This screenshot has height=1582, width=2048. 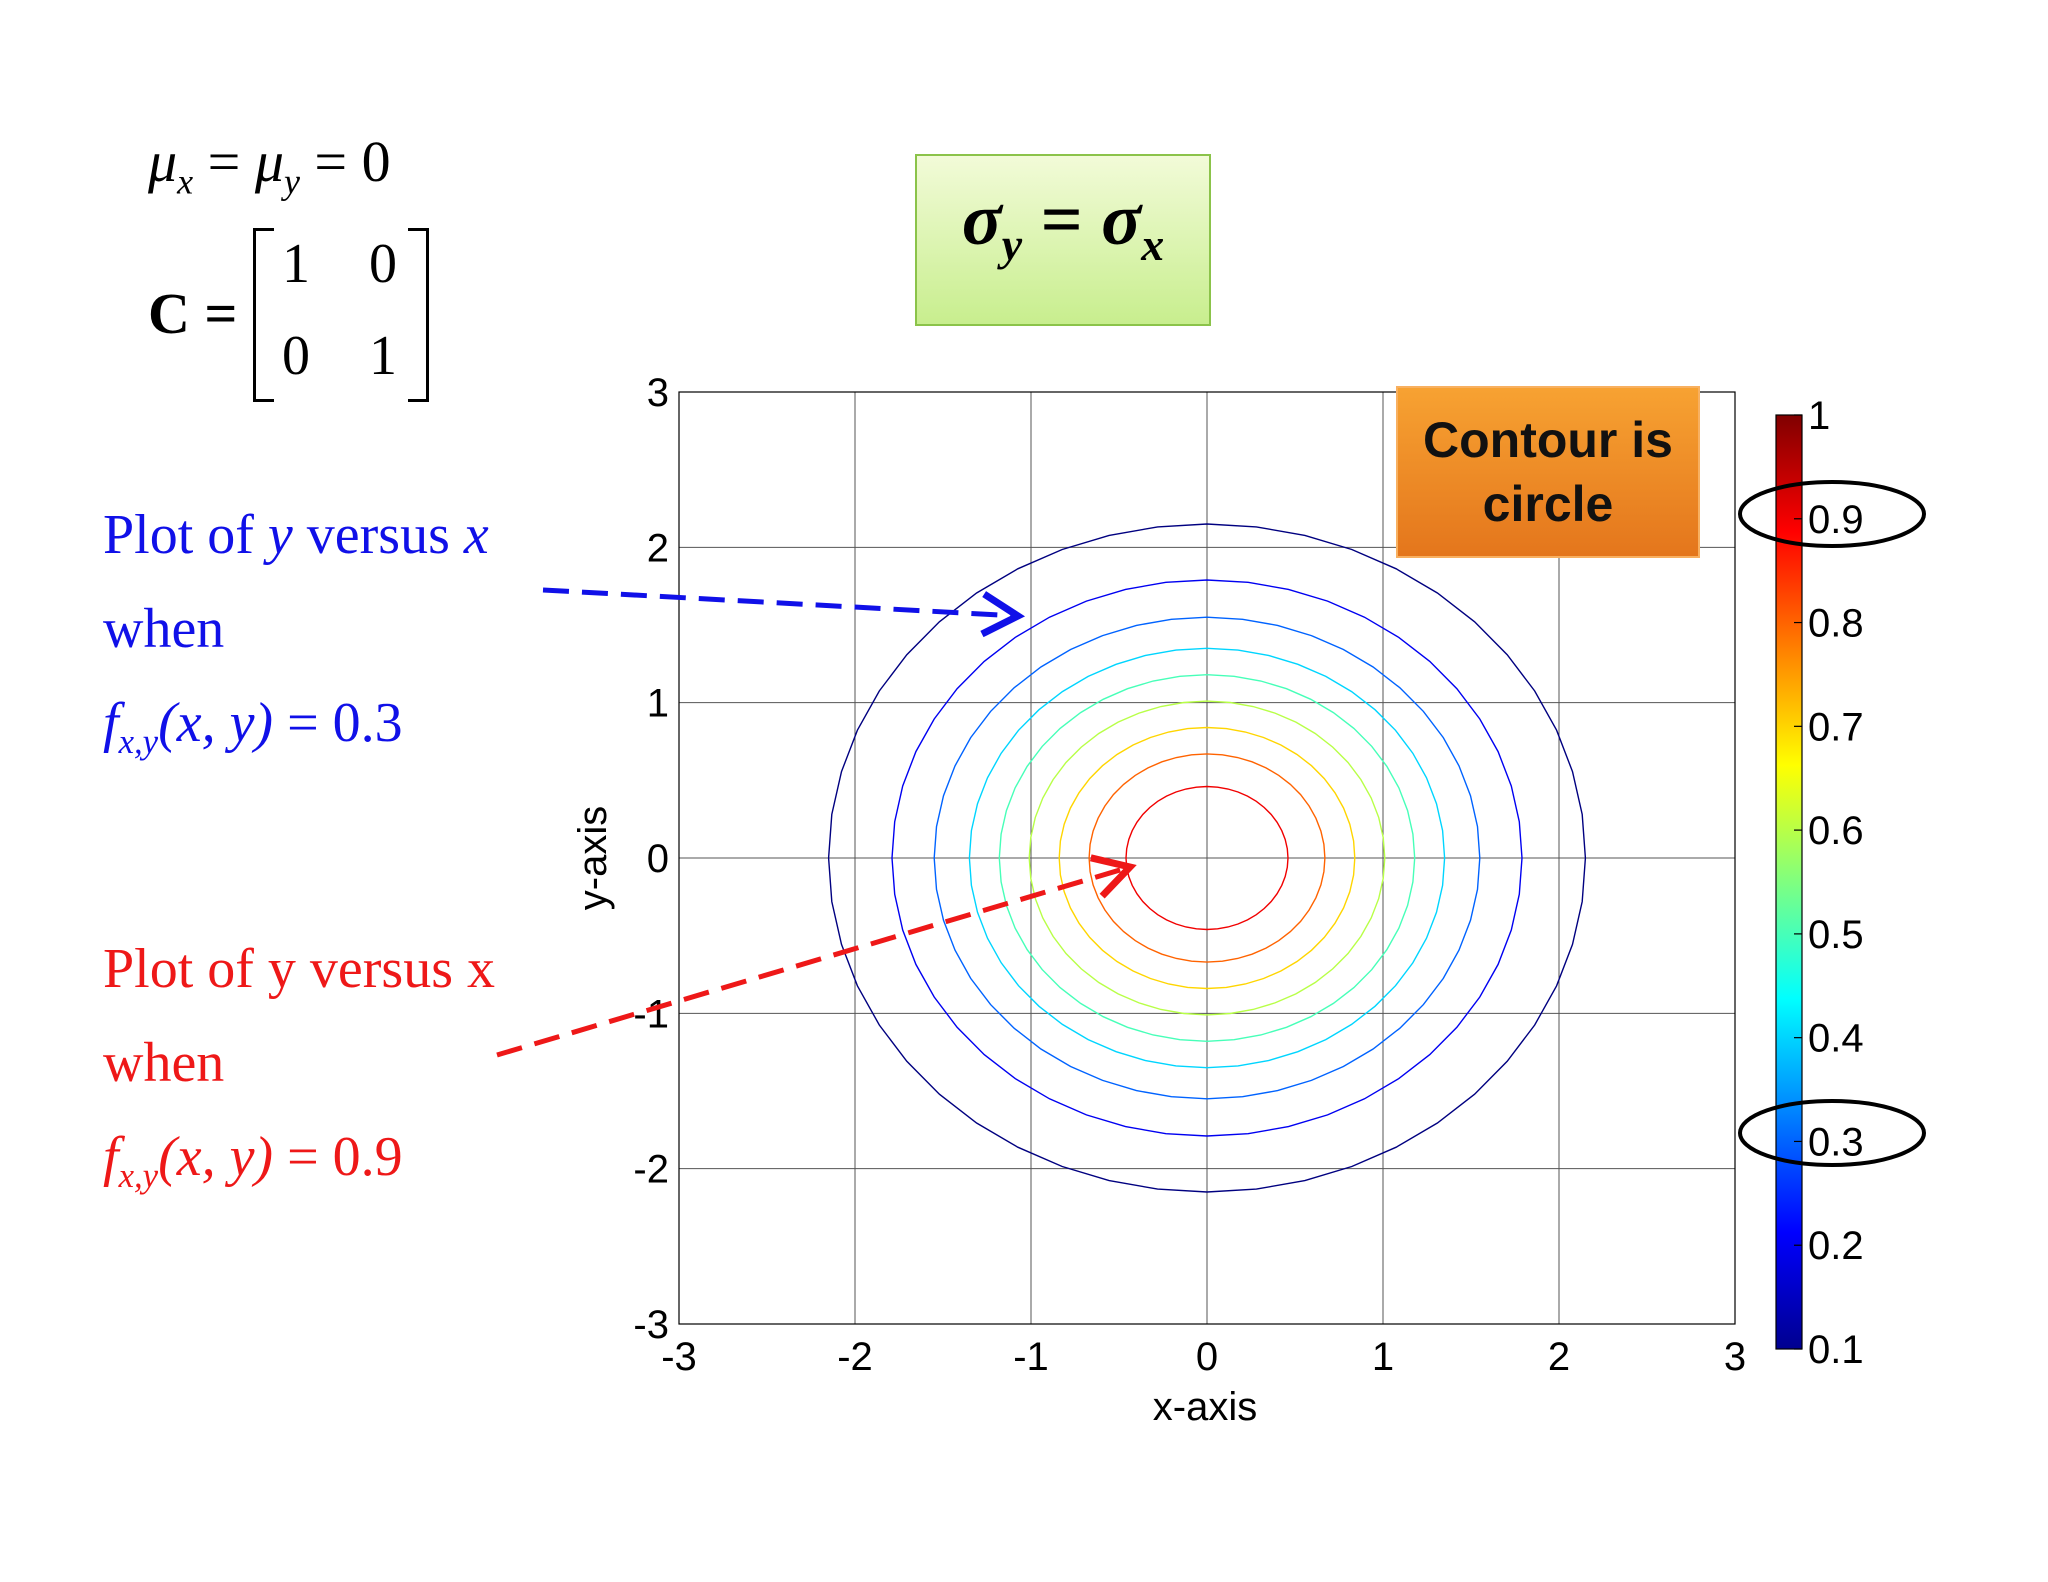 I want to click on annotation-function: fx,y(x, y) = 0.9, so click(x=253, y=1161).